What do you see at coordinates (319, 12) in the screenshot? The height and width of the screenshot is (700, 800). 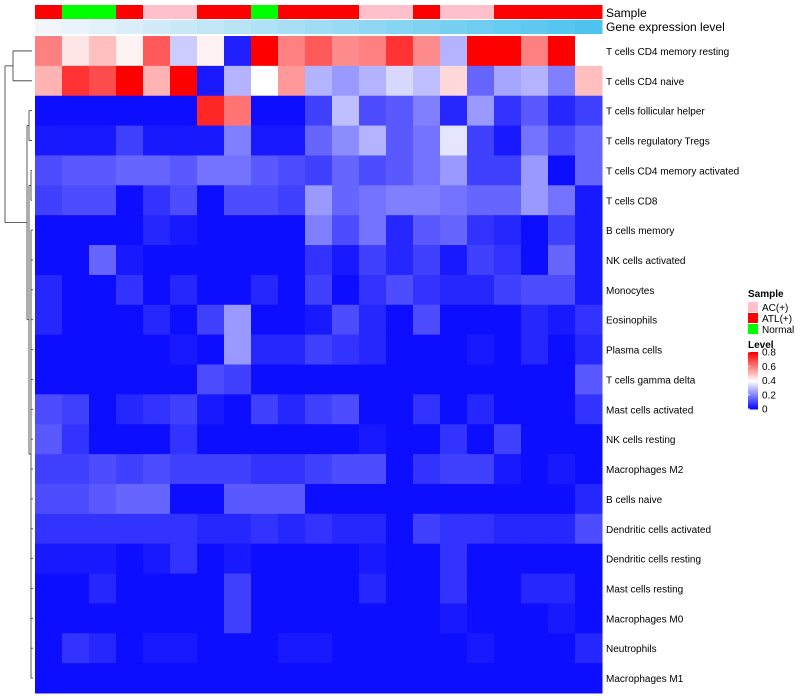 I see `sample-annotation-cell` at bounding box center [319, 12].